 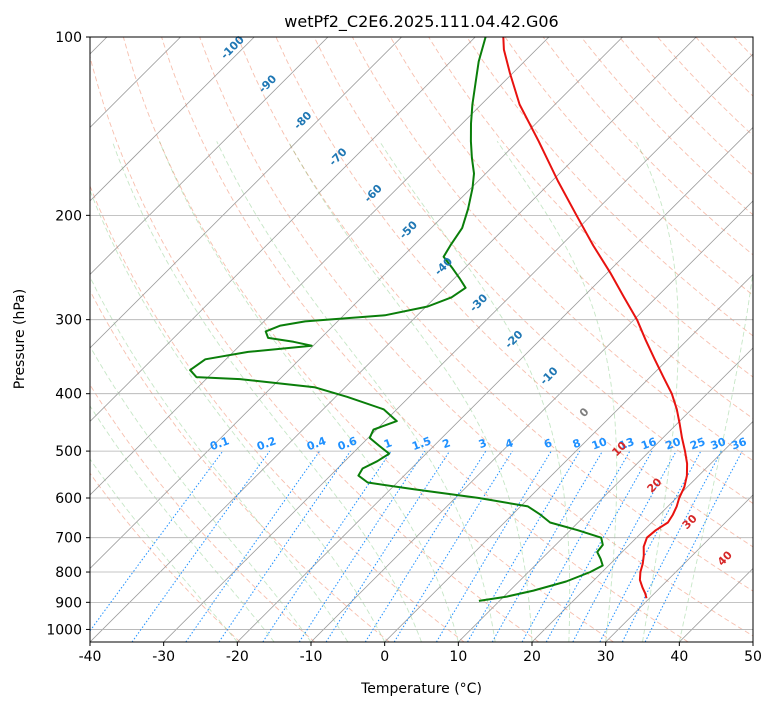 What do you see at coordinates (68, 603) in the screenshot?
I see `y-tick-label: 900` at bounding box center [68, 603].